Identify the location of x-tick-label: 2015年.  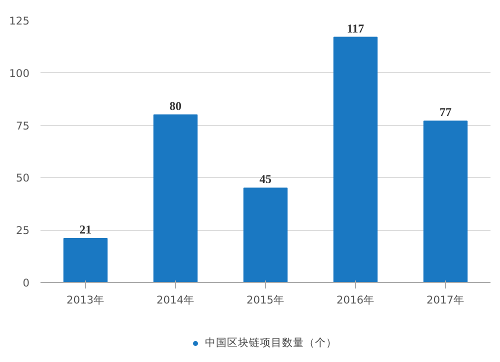
(265, 300).